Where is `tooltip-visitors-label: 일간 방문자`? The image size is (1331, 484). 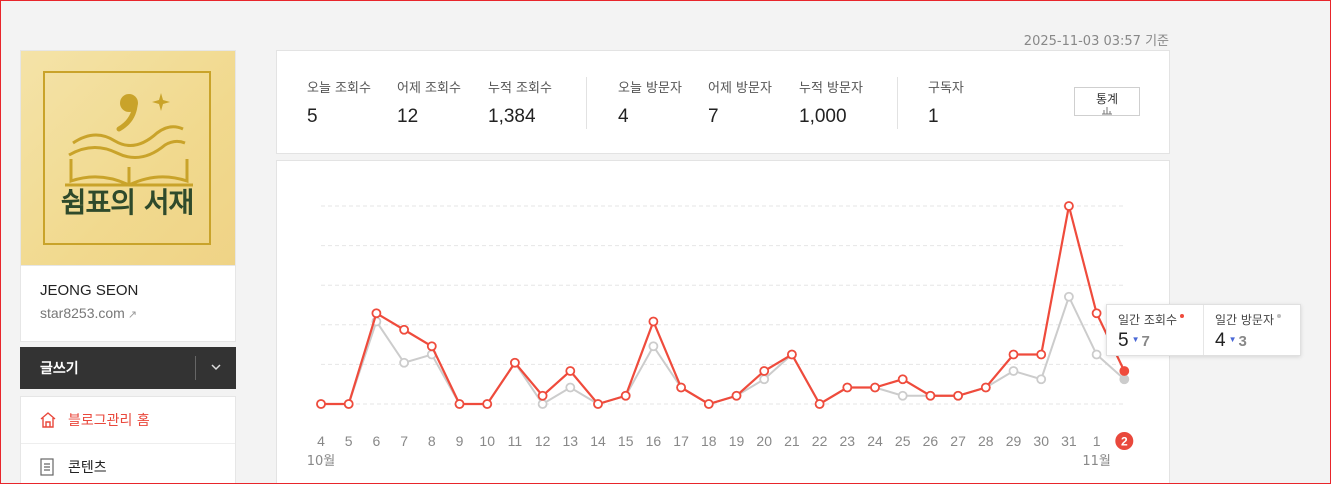 tooltip-visitors-label: 일간 방문자 is located at coordinates (1245, 320).